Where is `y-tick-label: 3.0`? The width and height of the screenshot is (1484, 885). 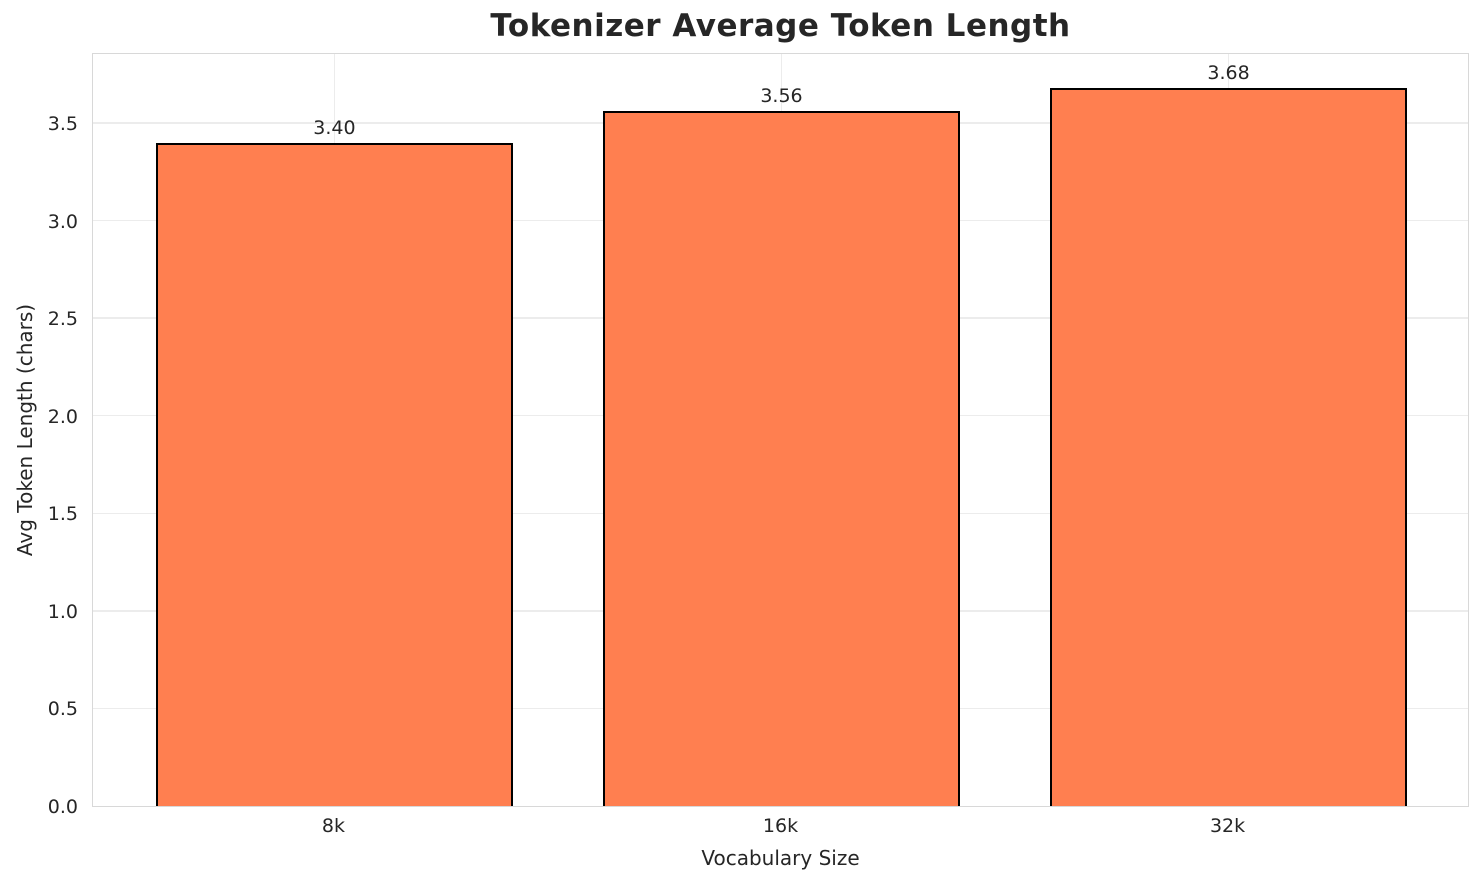
y-tick-label: 3.0 is located at coordinates (62, 221).